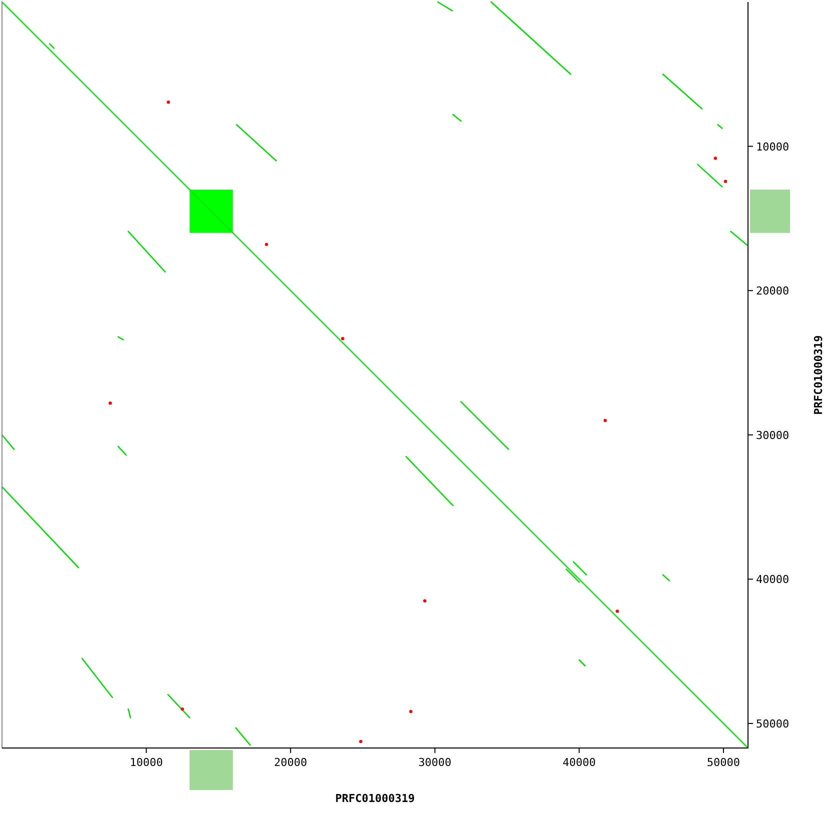  What do you see at coordinates (375, 798) in the screenshot?
I see `x-axis-title: PRFC01000319` at bounding box center [375, 798].